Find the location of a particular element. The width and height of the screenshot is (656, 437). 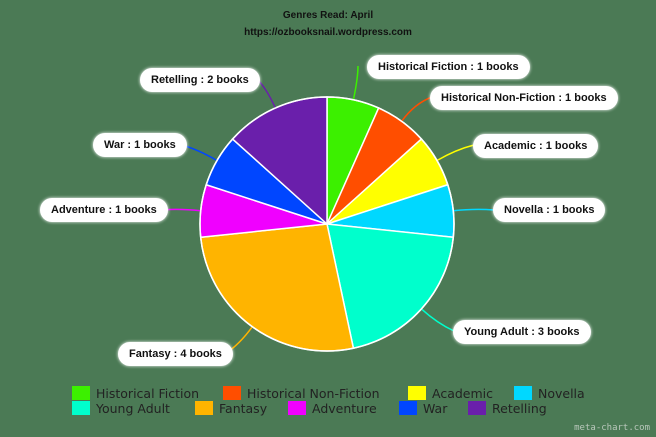

slice-label-historical-non-fiction: Historical Non-Fiction : 1 books is located at coordinates (524, 98).